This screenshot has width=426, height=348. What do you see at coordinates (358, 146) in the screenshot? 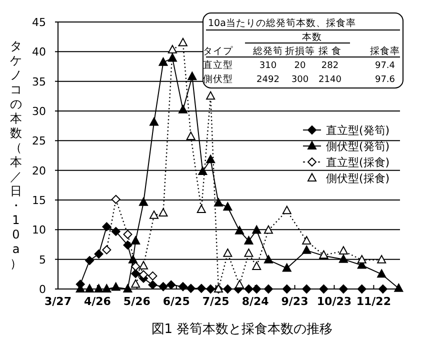
I see `legend-label: 側伏型(発筍)` at bounding box center [358, 146].